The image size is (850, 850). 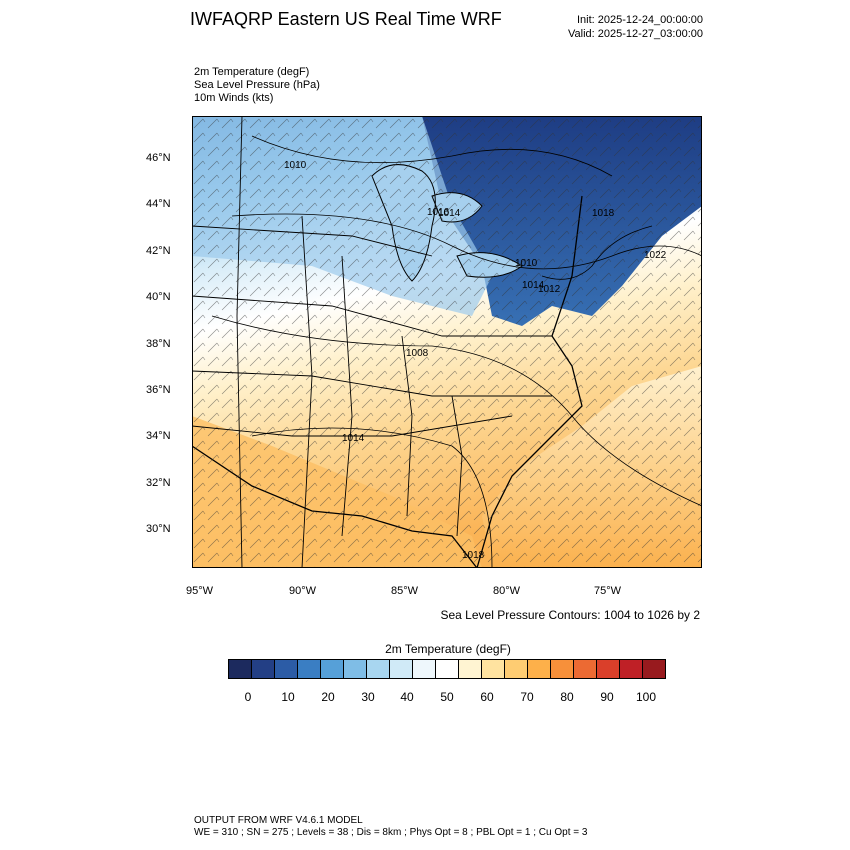 What do you see at coordinates (655, 255) in the screenshot?
I see `isobar-label: 1022` at bounding box center [655, 255].